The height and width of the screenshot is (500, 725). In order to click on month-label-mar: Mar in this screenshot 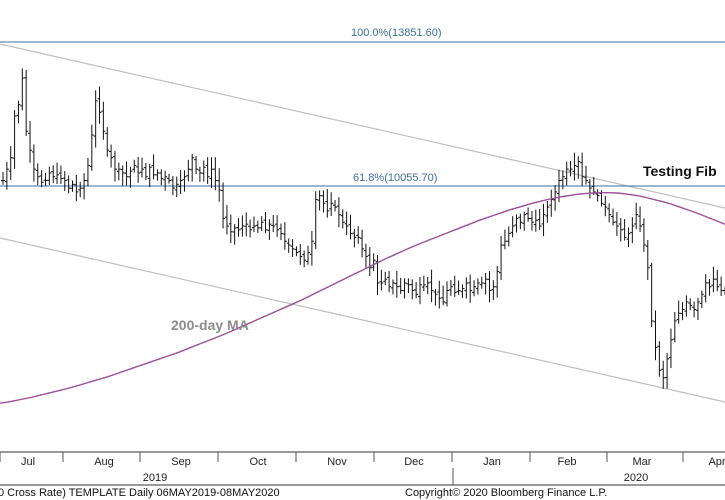, I will do `click(642, 462)`.